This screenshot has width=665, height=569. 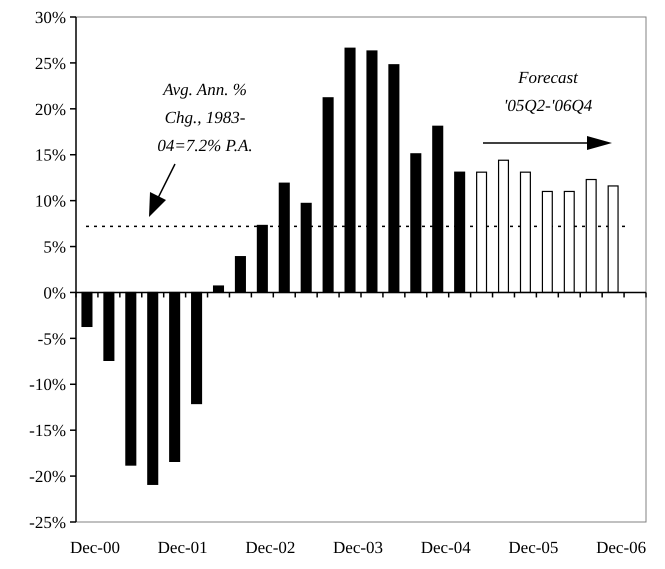 I want to click on y-tick-label: -10%, so click(x=47, y=384).